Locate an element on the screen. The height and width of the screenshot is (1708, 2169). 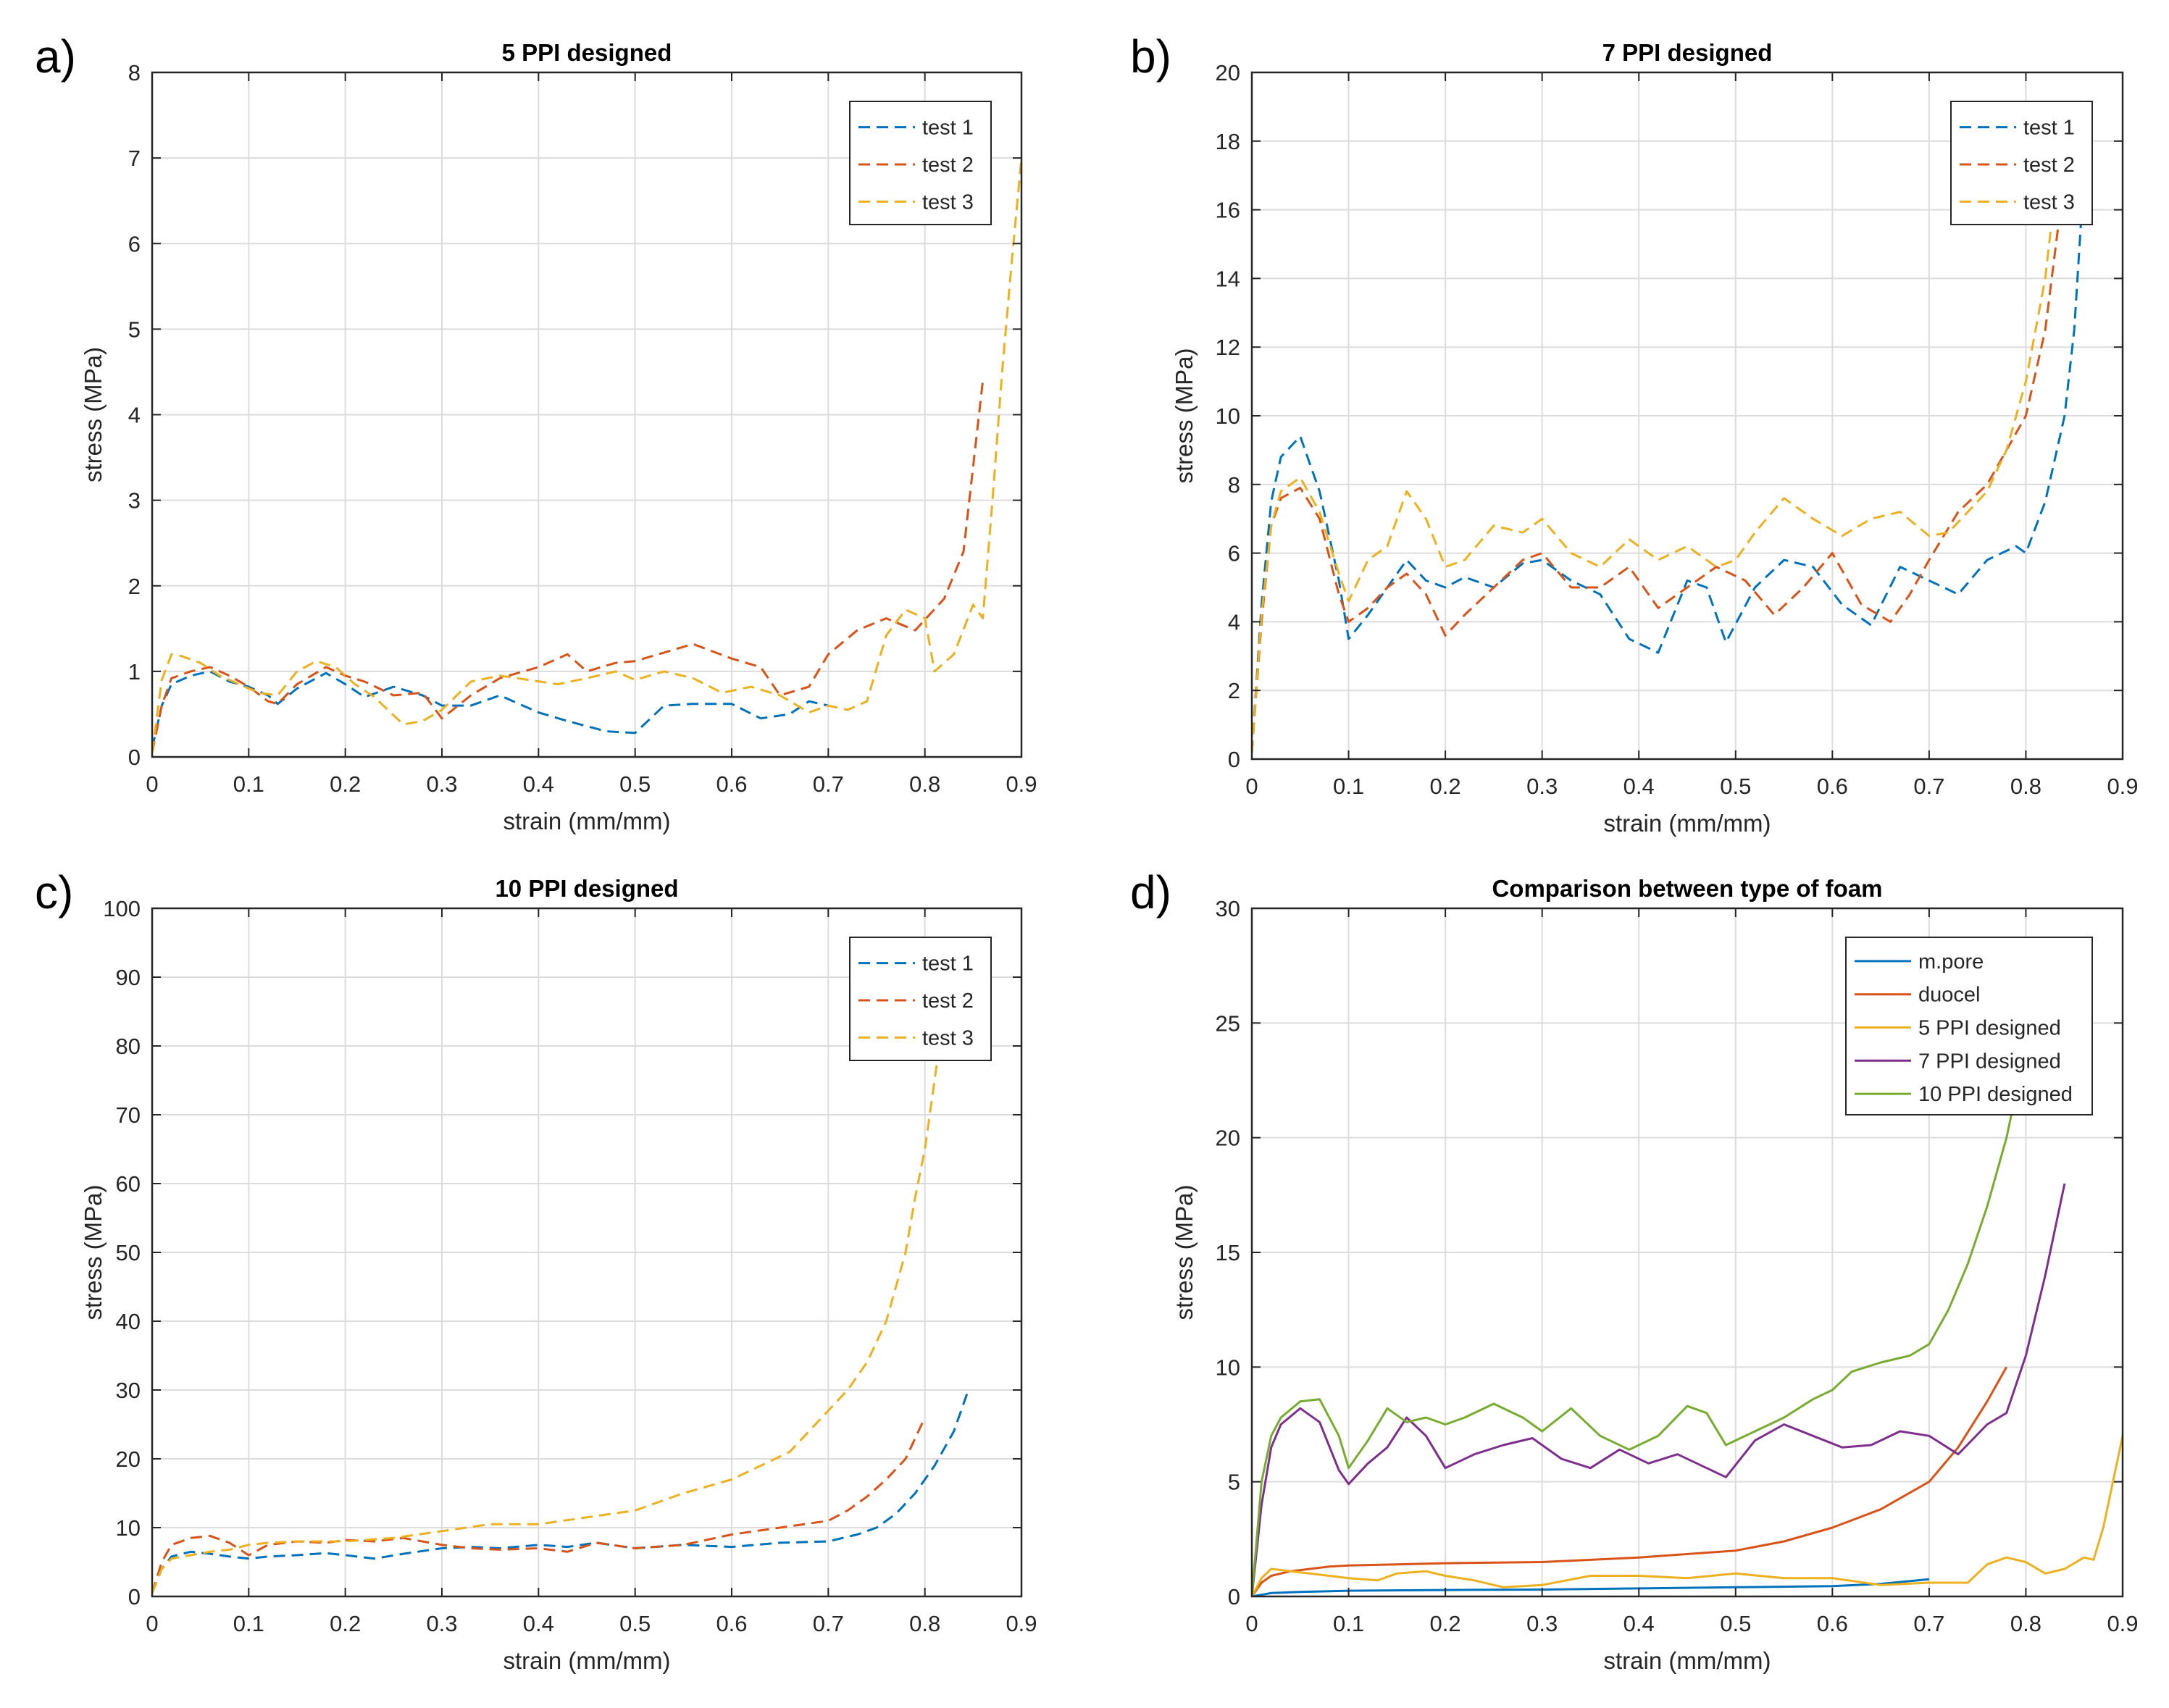
y-tick-label: 7 is located at coordinates (134, 159).